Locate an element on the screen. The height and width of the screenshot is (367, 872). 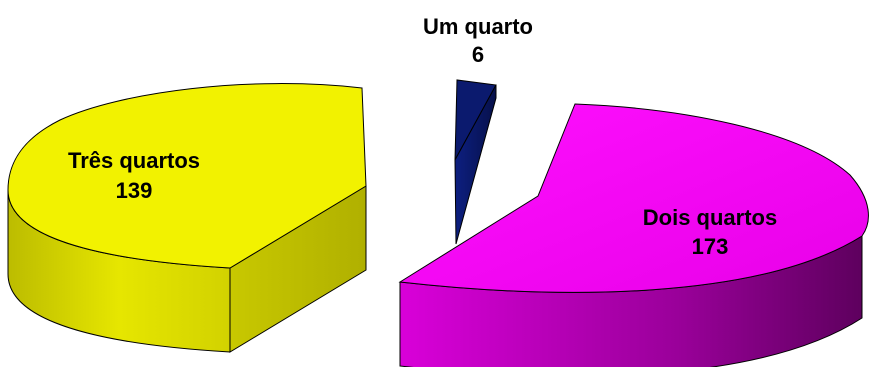
label-tres-quartos-name: Três quartos is located at coordinates (134, 160).